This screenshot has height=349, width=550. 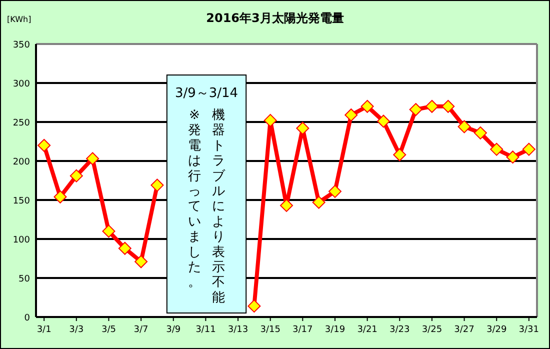 What do you see at coordinates (21, 201) in the screenshot?
I see `y-tick-label: 150` at bounding box center [21, 201].